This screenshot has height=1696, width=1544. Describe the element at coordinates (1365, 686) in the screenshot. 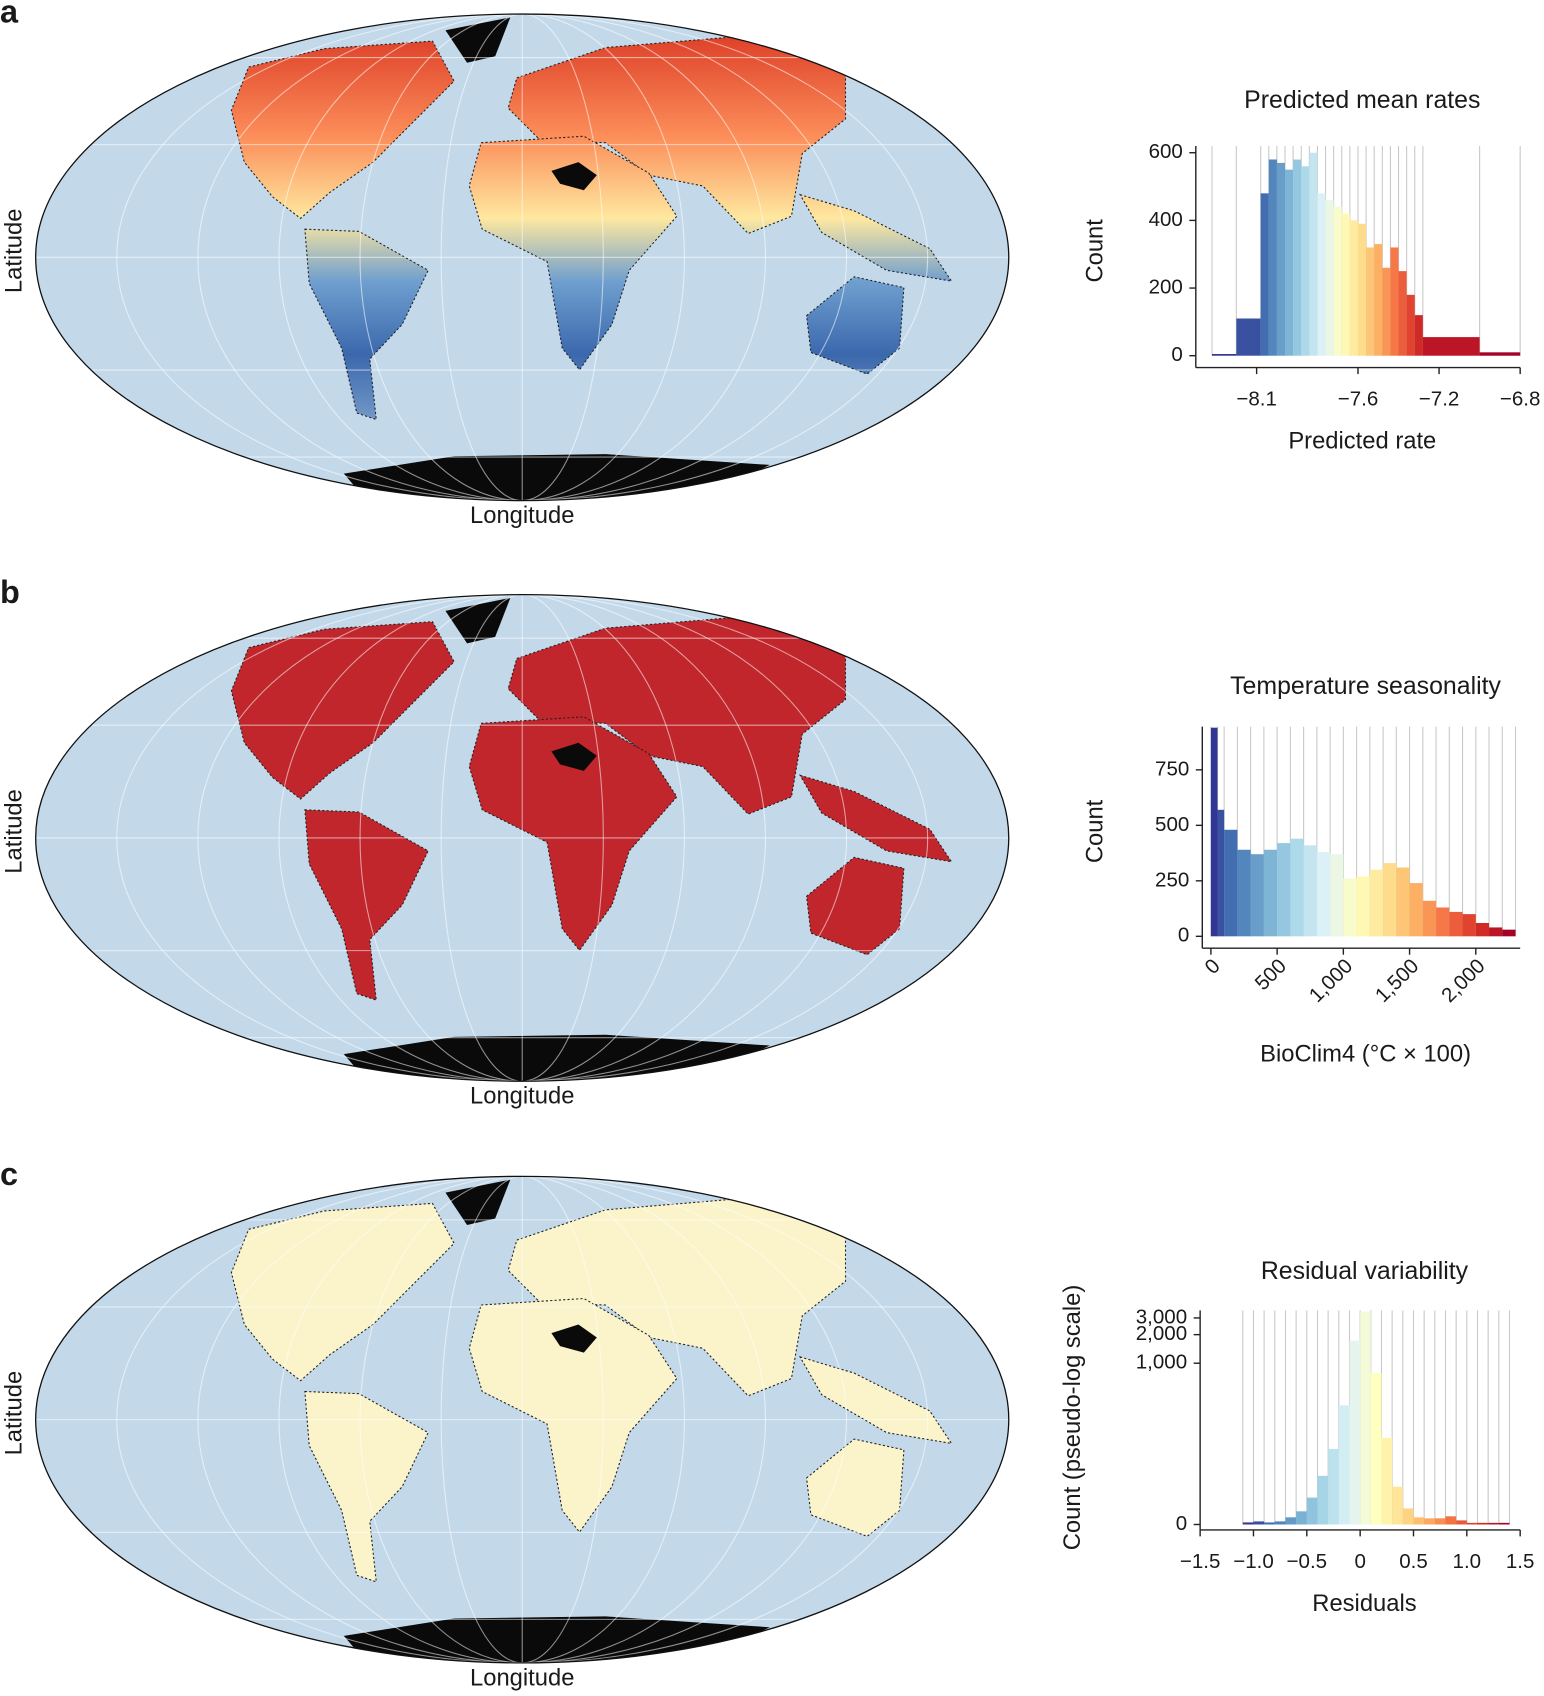

I see `chart-title: Temperature seasonality` at that location.